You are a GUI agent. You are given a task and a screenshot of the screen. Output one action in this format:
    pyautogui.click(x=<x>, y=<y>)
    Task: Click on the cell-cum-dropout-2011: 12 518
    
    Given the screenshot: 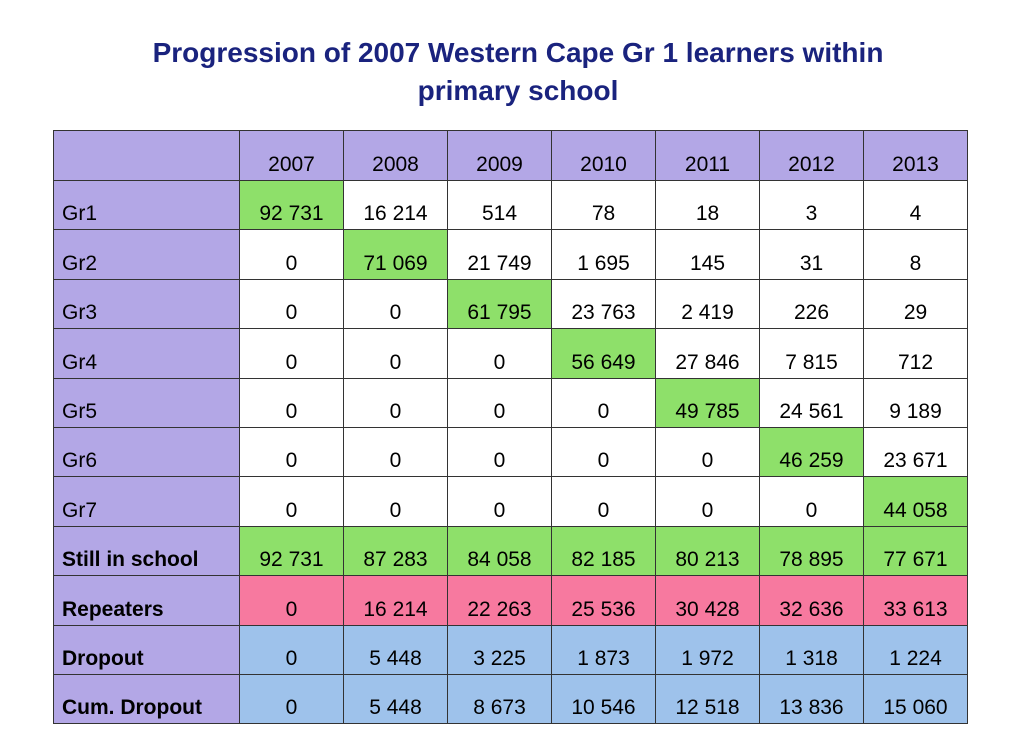 What is the action you would take?
    pyautogui.click(x=707, y=699)
    